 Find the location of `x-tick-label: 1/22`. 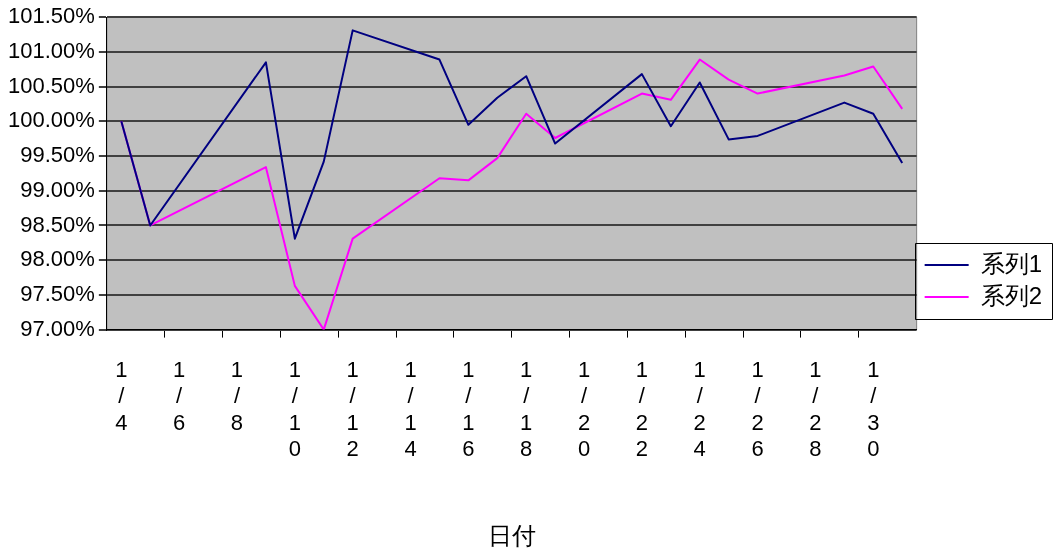

x-tick-label: 1/22 is located at coordinates (642, 409).